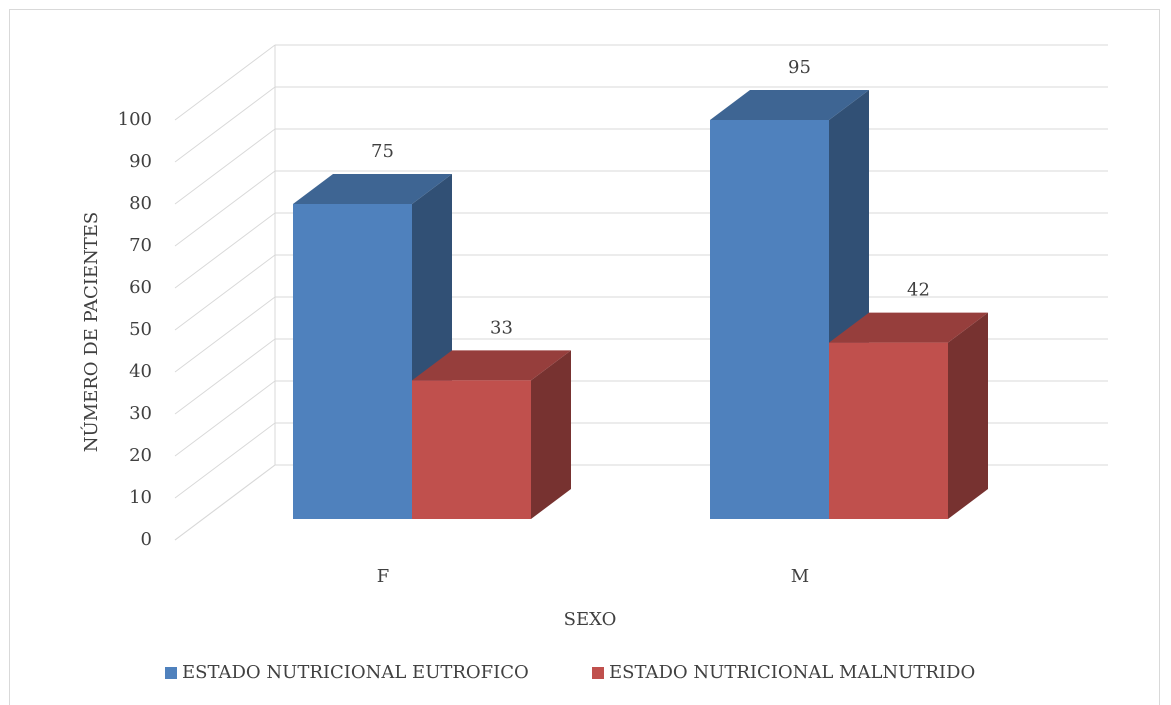 Image resolution: width=1171 pixels, height=705 pixels. Describe the element at coordinates (140, 497) in the screenshot. I see `y-tick-label: 10` at that location.